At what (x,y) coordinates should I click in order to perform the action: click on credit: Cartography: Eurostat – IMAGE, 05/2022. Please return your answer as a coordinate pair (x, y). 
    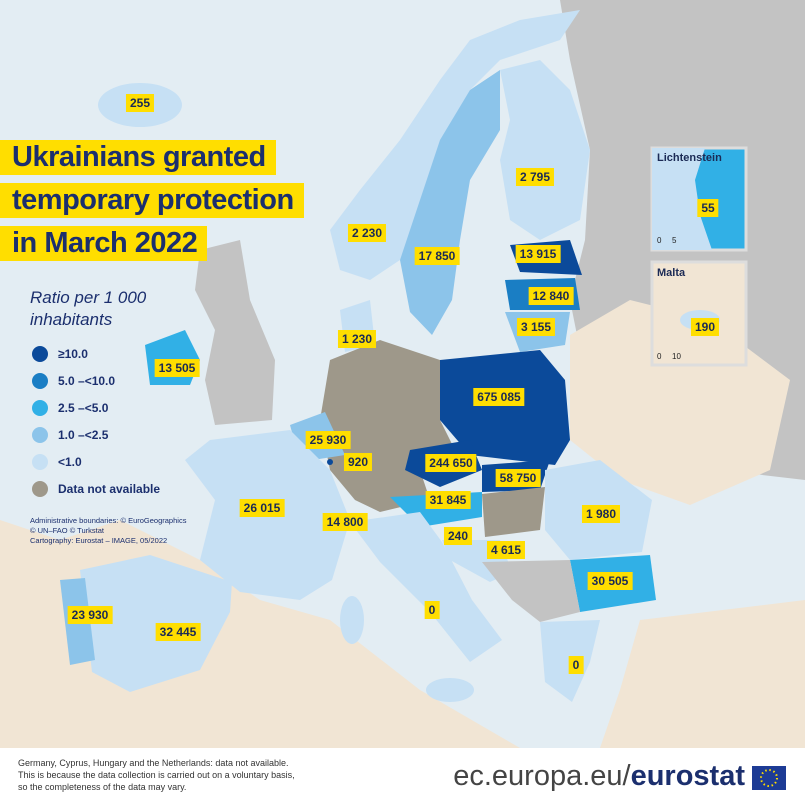
    Looking at the image, I should click on (99, 540).